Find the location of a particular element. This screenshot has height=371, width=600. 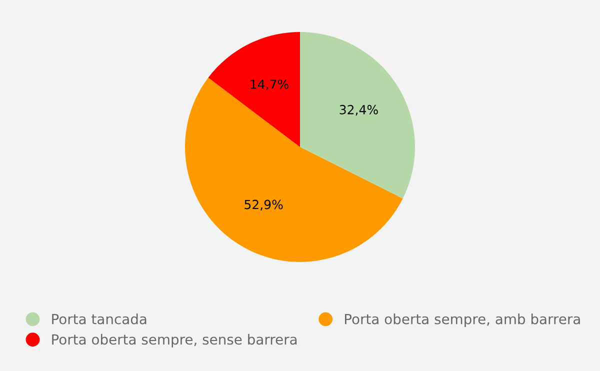

legend-label: Porta oberta sempre, amb barrera is located at coordinates (462, 320).